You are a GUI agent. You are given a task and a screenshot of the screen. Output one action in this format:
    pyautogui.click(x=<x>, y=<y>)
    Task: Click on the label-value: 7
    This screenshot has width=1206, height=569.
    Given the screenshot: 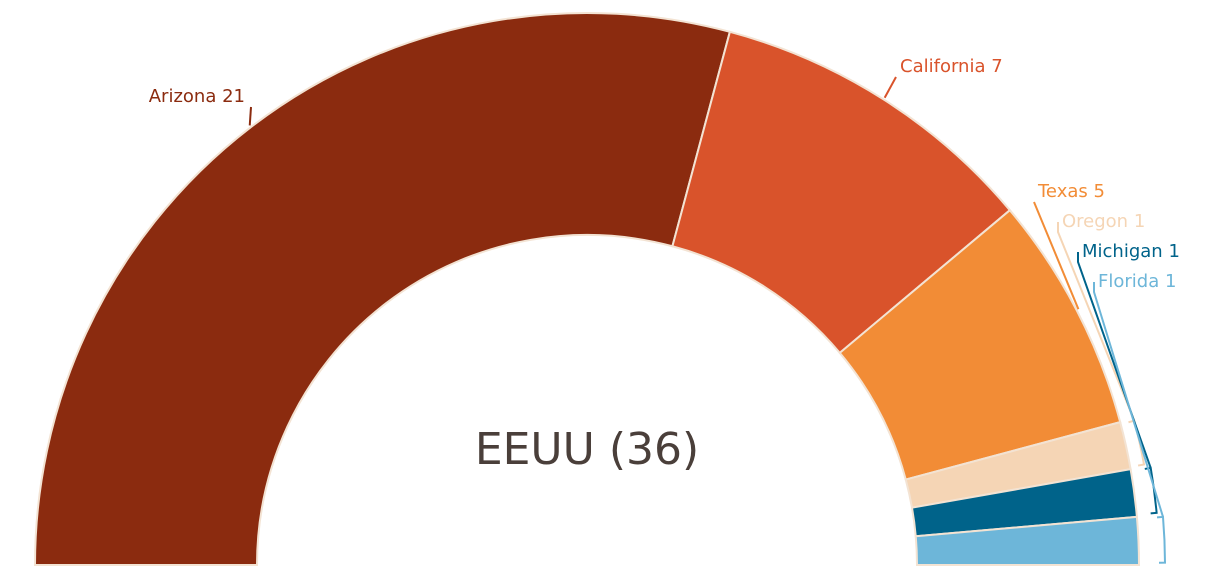 What is the action you would take?
    pyautogui.click(x=996, y=66)
    